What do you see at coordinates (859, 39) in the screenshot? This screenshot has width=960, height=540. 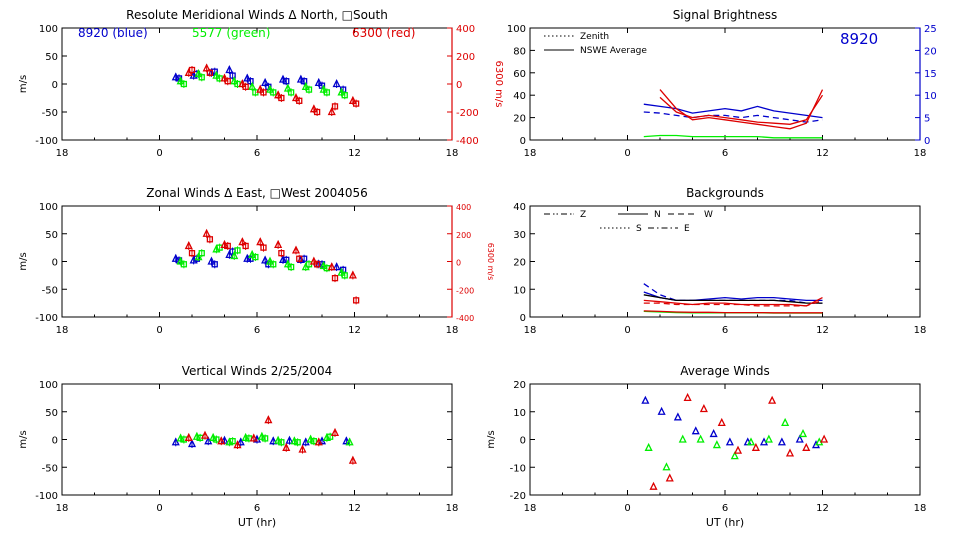 I see `panel-annotation: 8920` at bounding box center [859, 39].